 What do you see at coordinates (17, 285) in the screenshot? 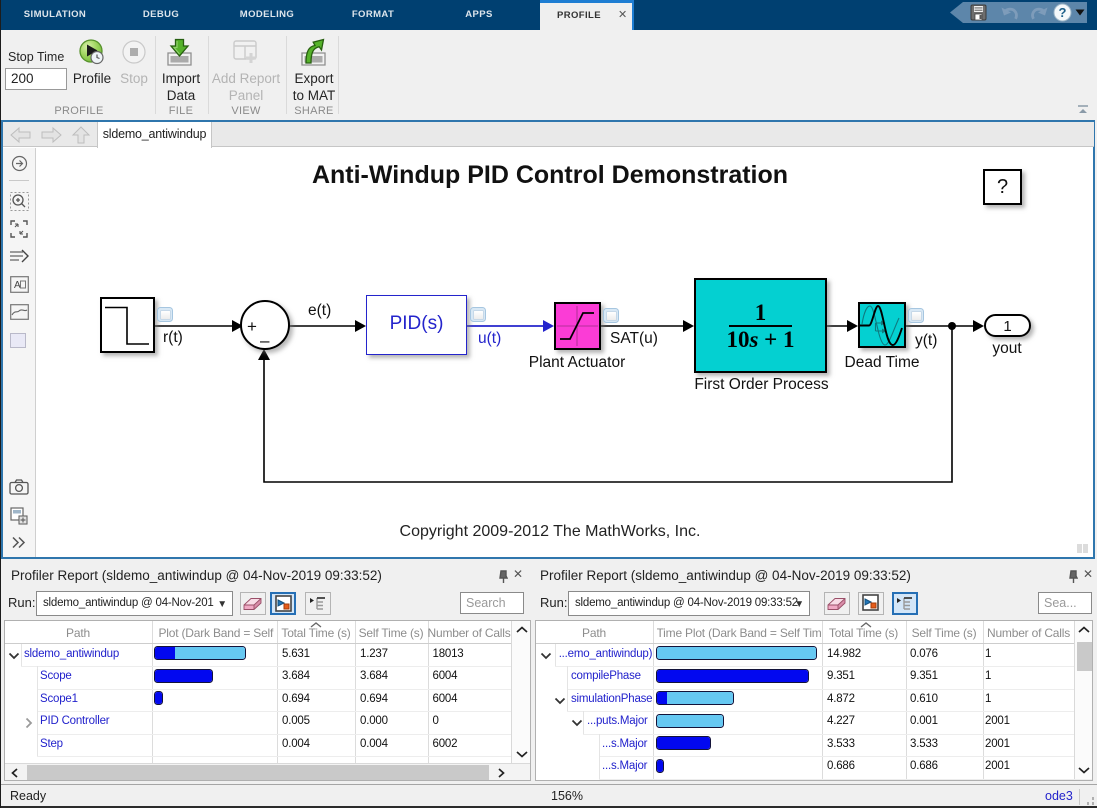
I see `svg-text: A` at bounding box center [17, 285].